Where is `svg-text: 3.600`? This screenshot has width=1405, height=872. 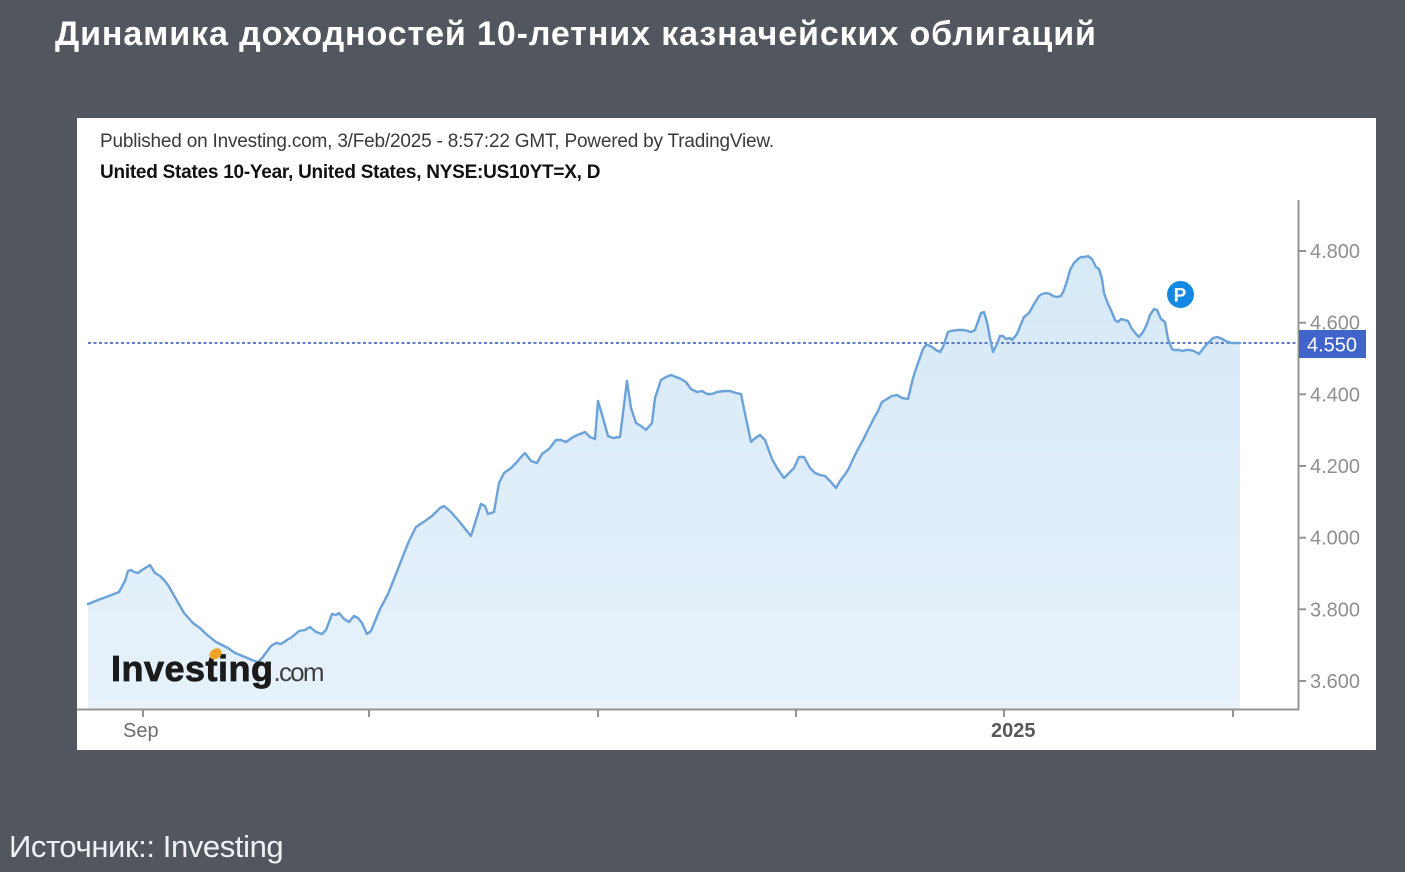 svg-text: 3.600 is located at coordinates (1335, 682).